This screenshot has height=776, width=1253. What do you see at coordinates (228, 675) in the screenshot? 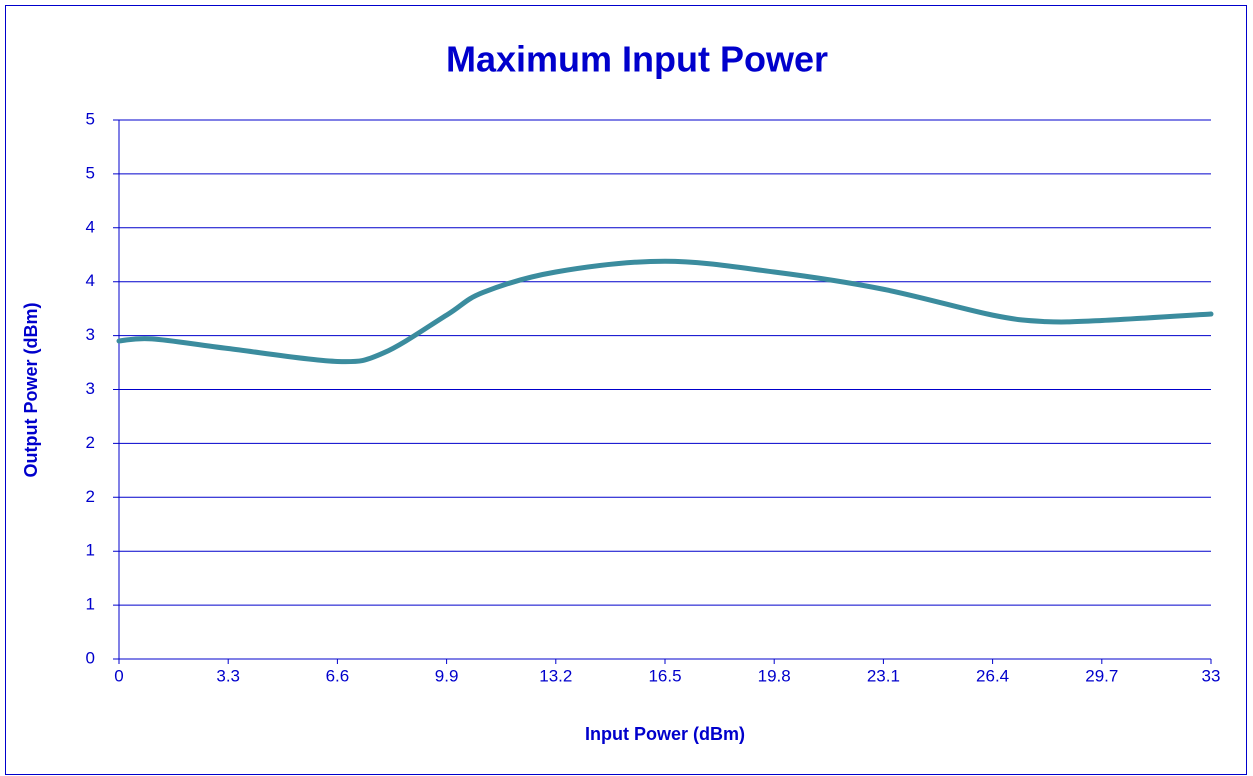
I see `x-tick-label: 3.3` at bounding box center [228, 675].